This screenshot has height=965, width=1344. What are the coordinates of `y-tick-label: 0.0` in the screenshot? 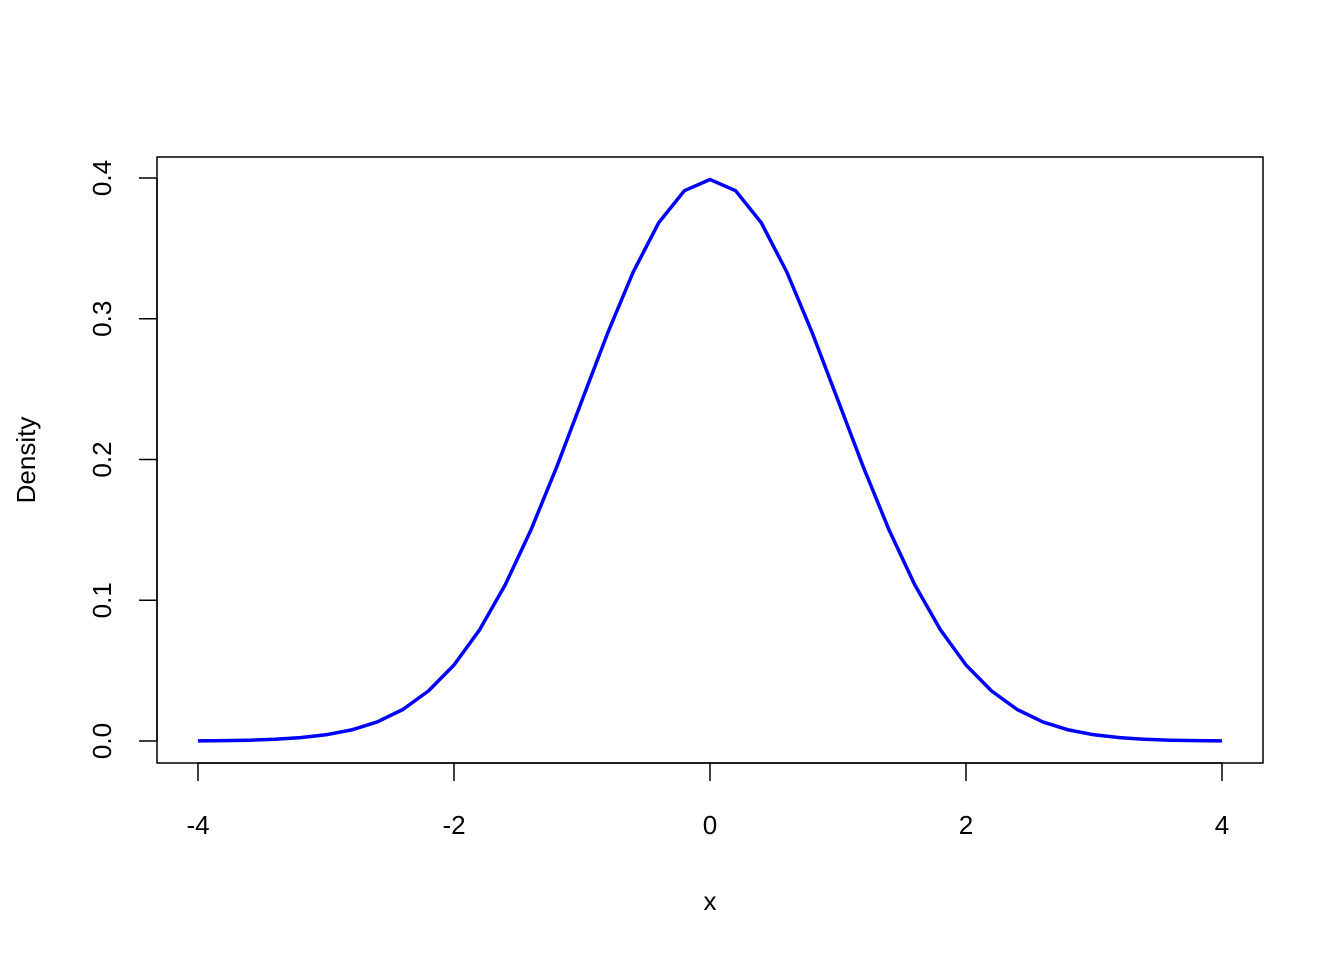 It's located at (102, 741).